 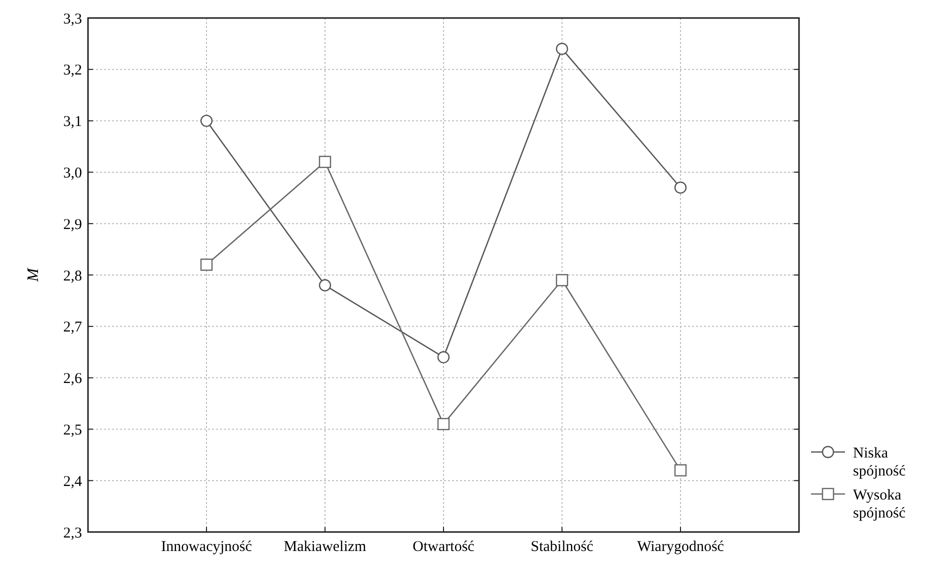 What do you see at coordinates (206, 547) in the screenshot?
I see `x-tick-label: Innowacyjność` at bounding box center [206, 547].